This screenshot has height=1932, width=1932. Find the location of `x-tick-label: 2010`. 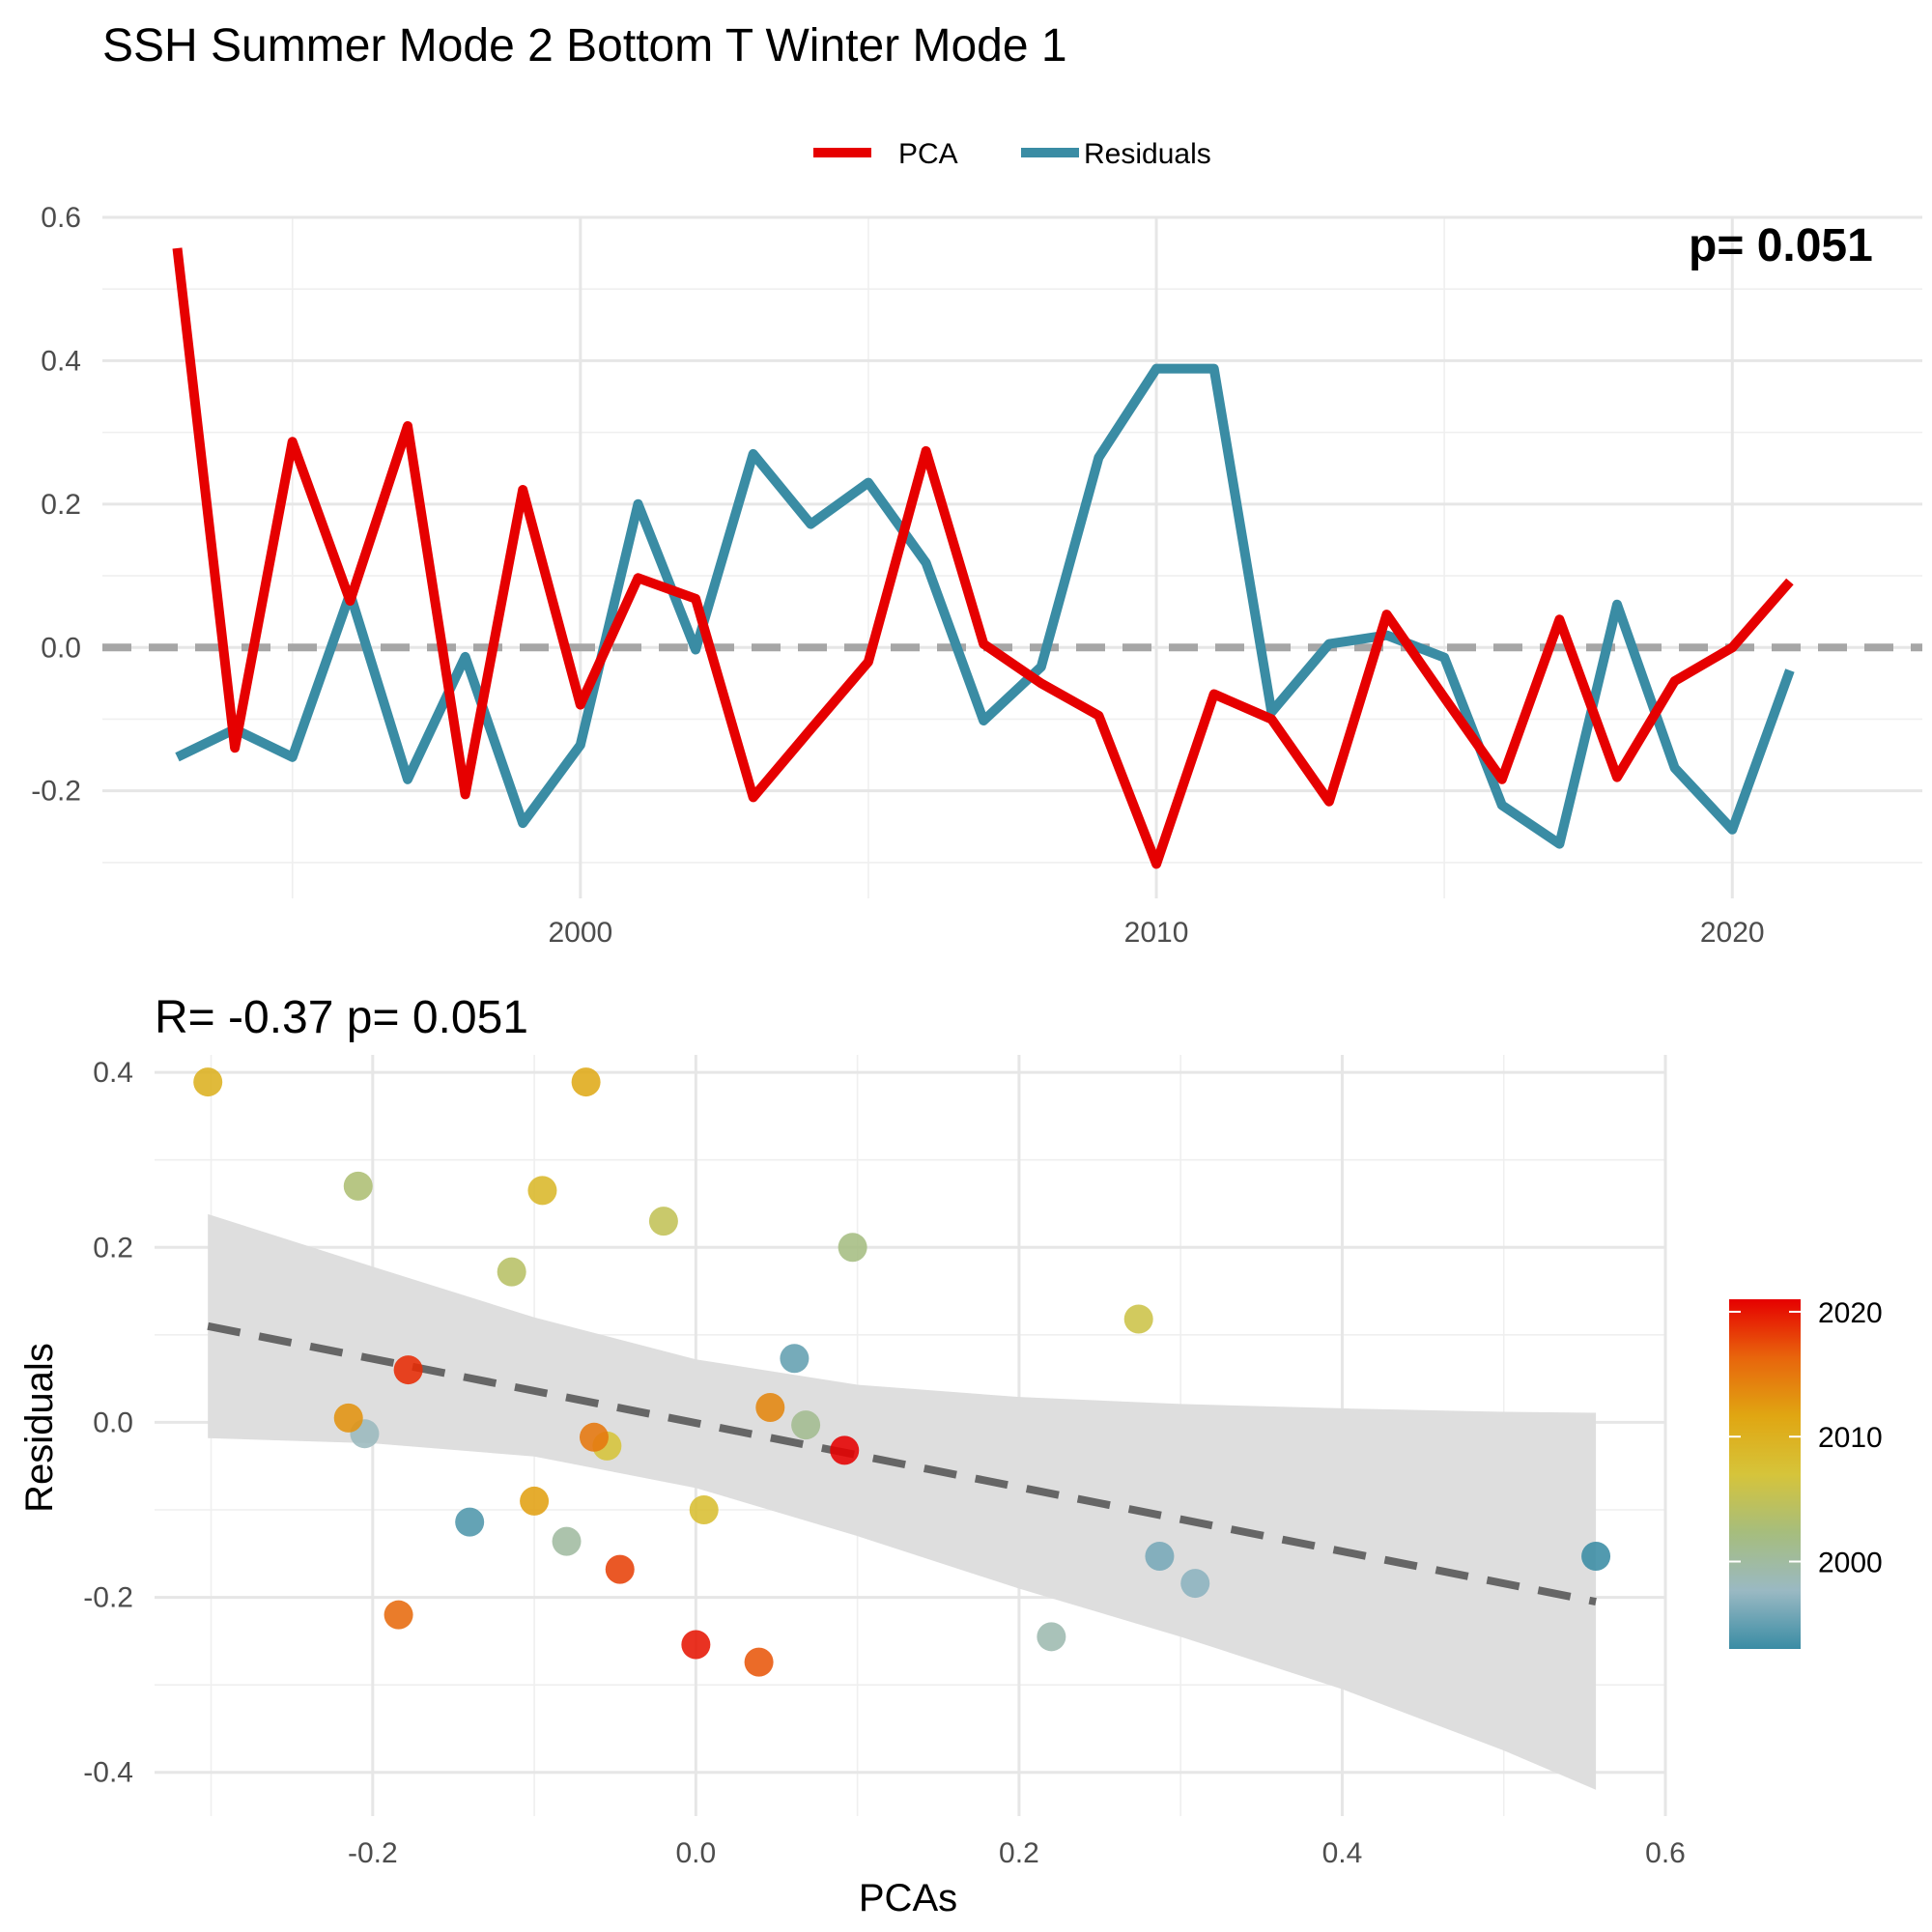

x-tick-label: 2010 is located at coordinates (1156, 933).